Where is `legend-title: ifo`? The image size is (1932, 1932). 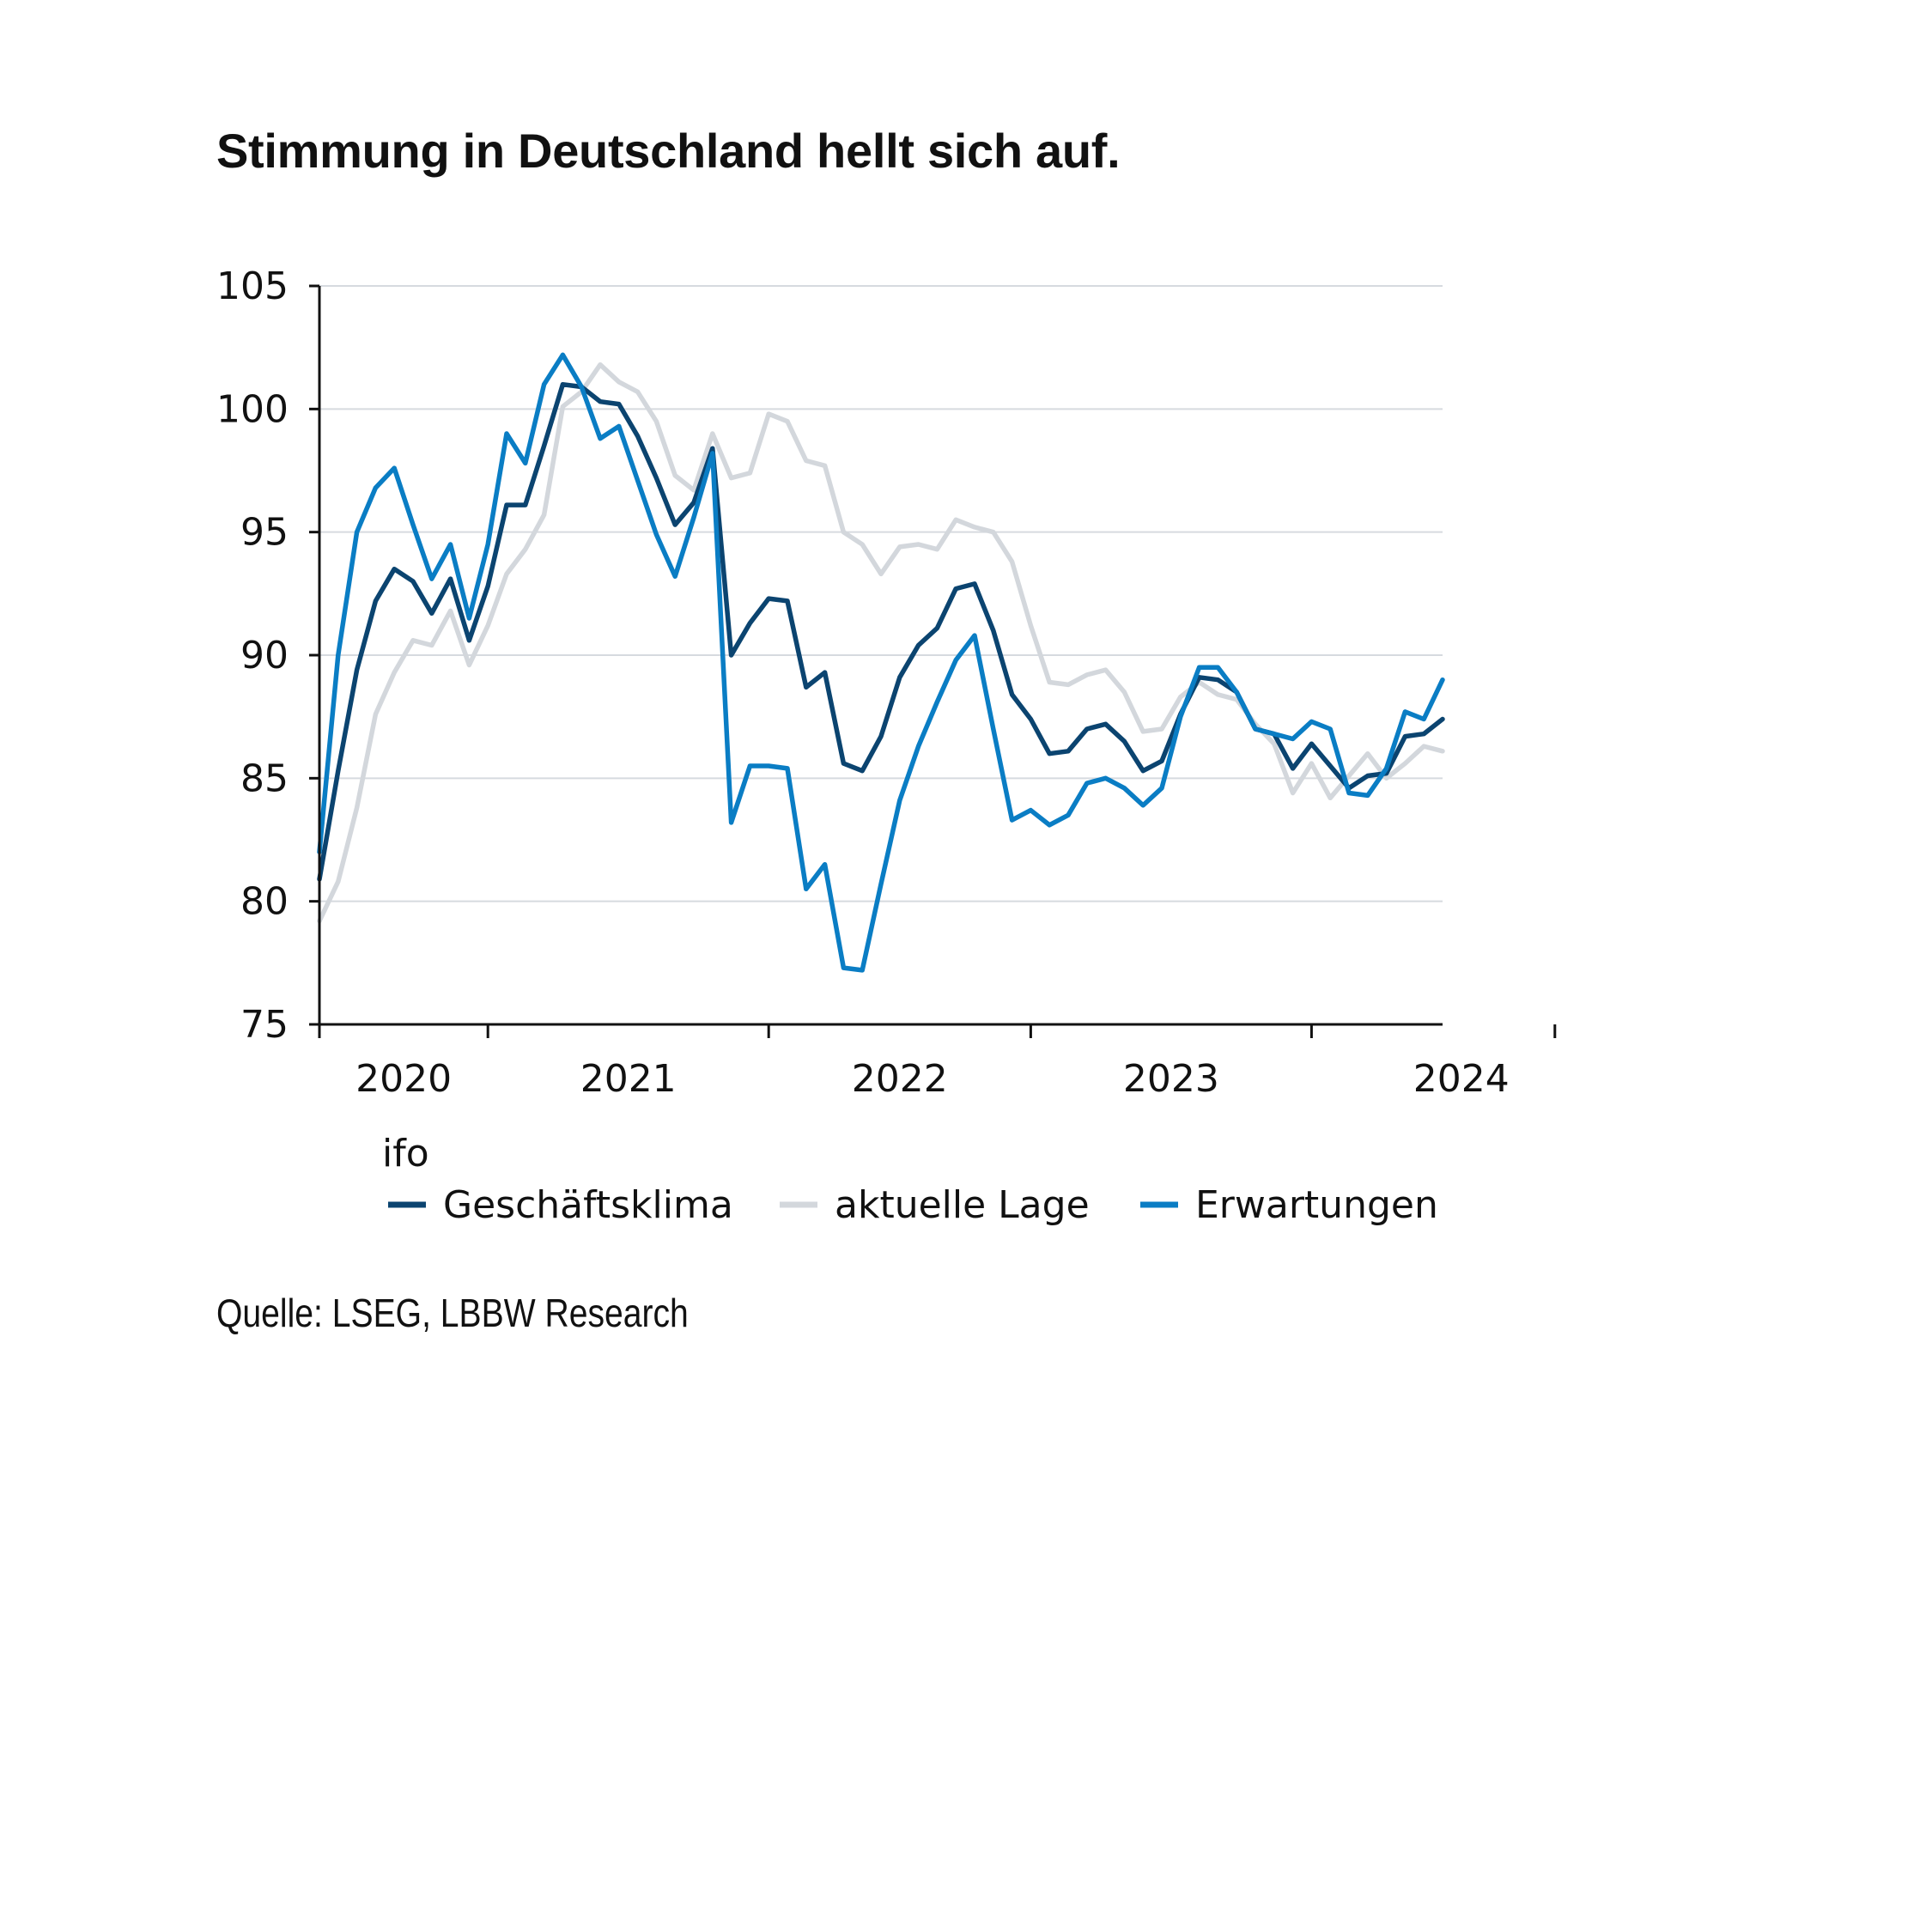
legend-title: ifo is located at coordinates (406, 1154).